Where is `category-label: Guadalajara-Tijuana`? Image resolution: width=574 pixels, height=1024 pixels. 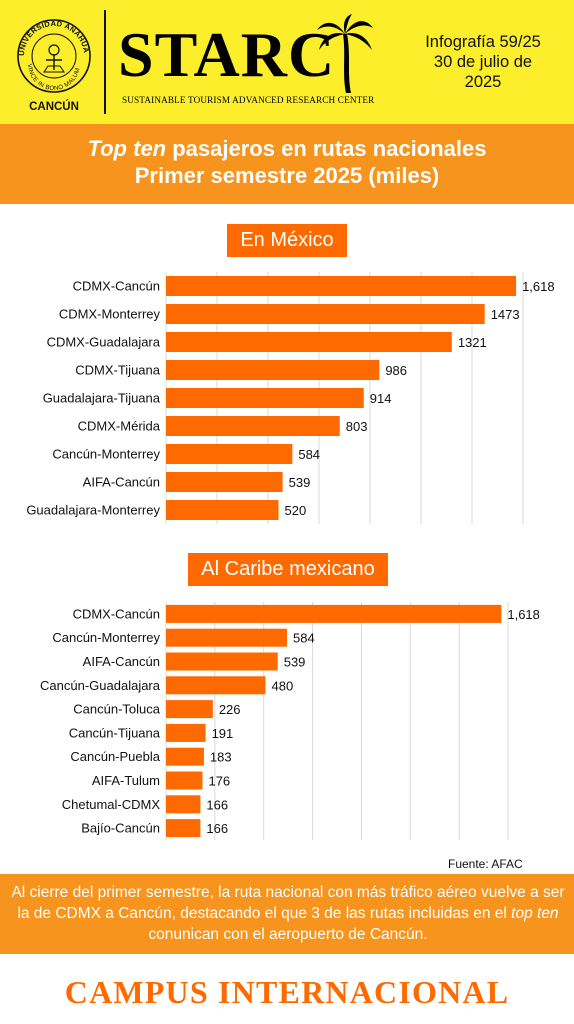 category-label: Guadalajara-Tijuana is located at coordinates (102, 398).